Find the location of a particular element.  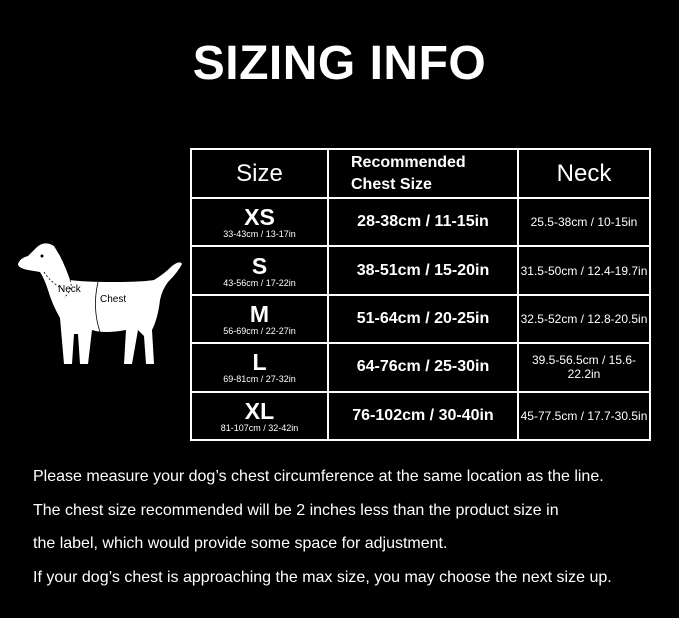

neck-label: Neck is located at coordinates (69, 289).